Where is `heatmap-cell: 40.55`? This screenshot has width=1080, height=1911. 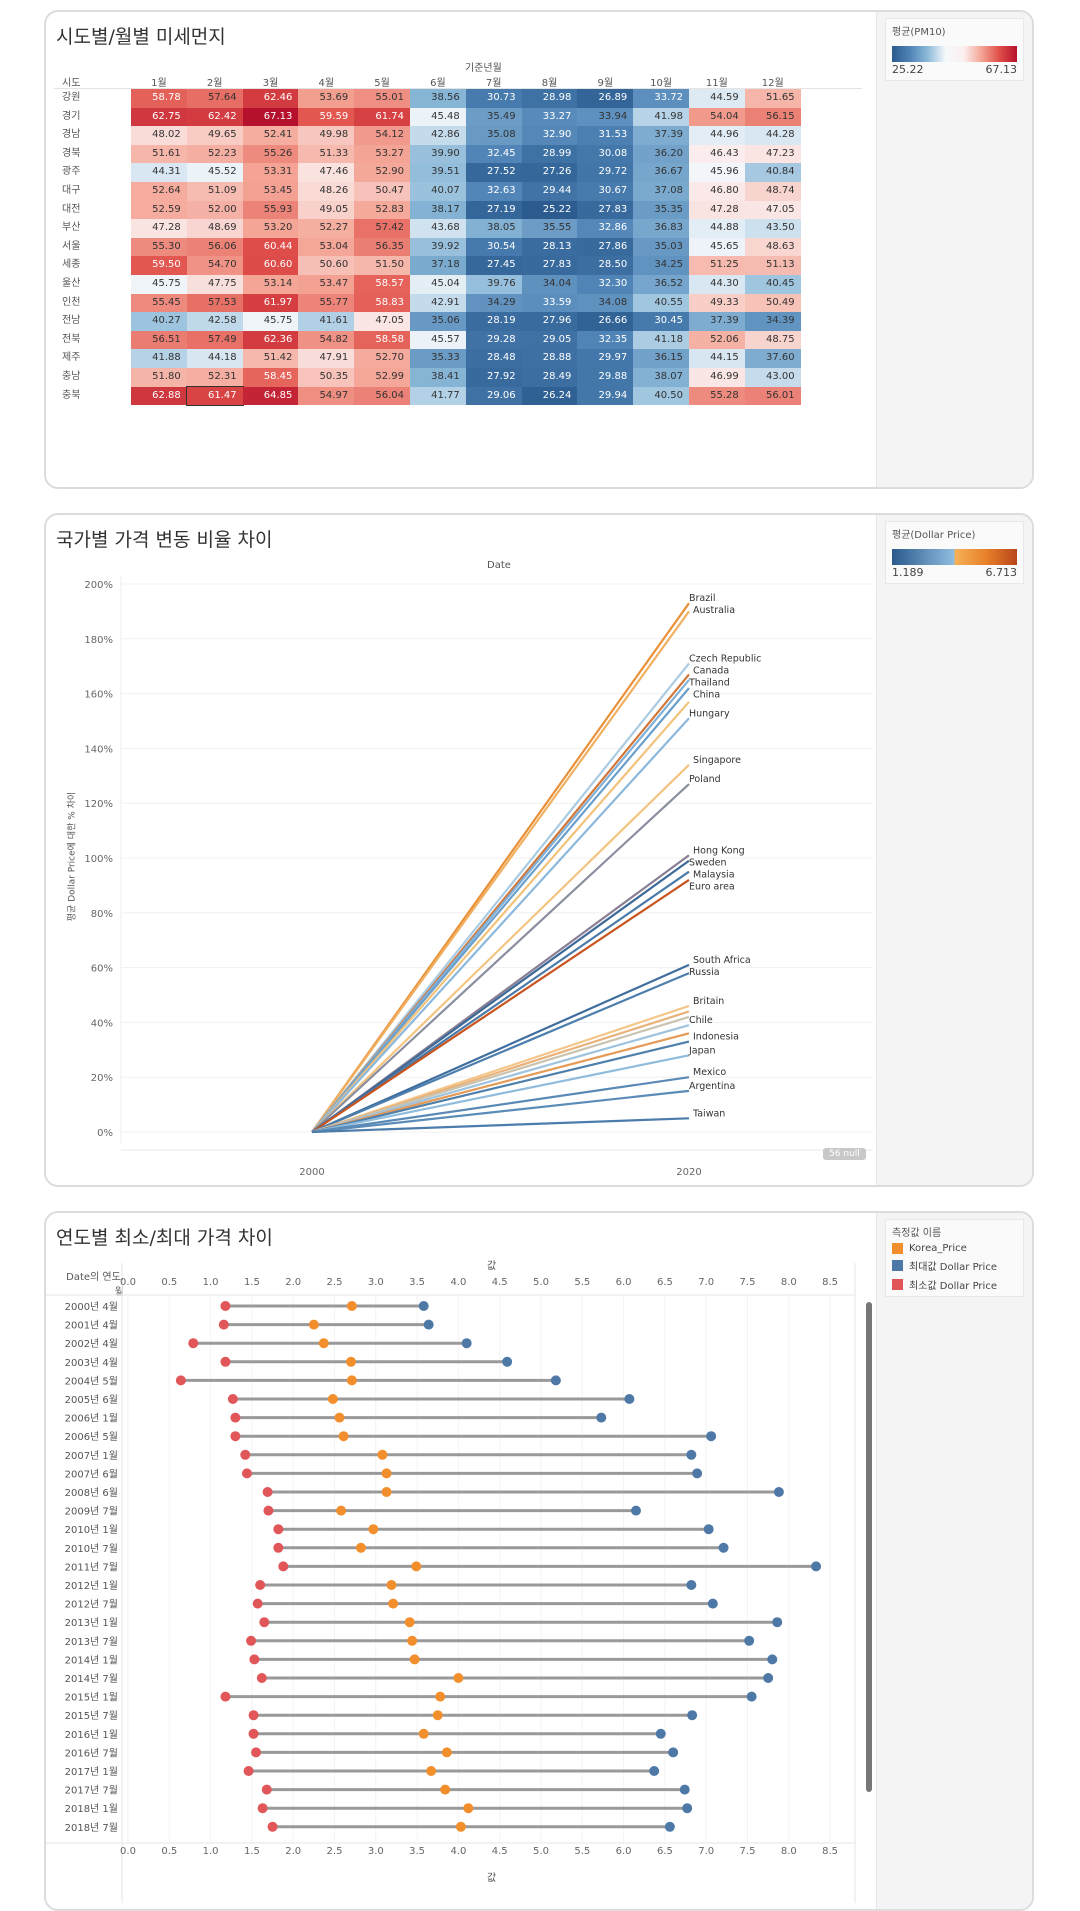 heatmap-cell: 40.55 is located at coordinates (661, 303).